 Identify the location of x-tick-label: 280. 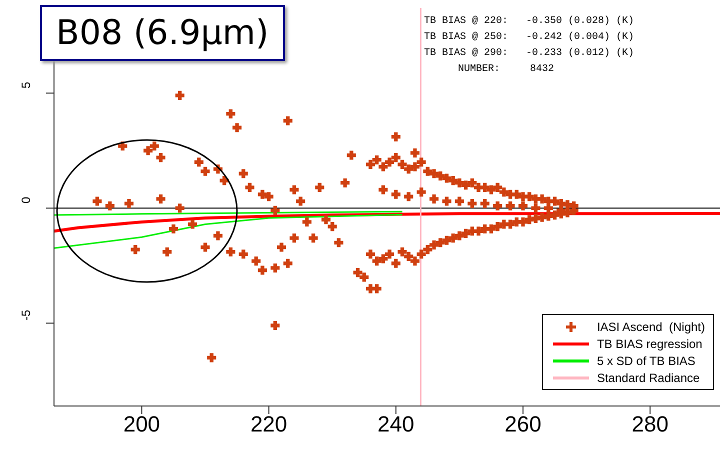
(650, 424).